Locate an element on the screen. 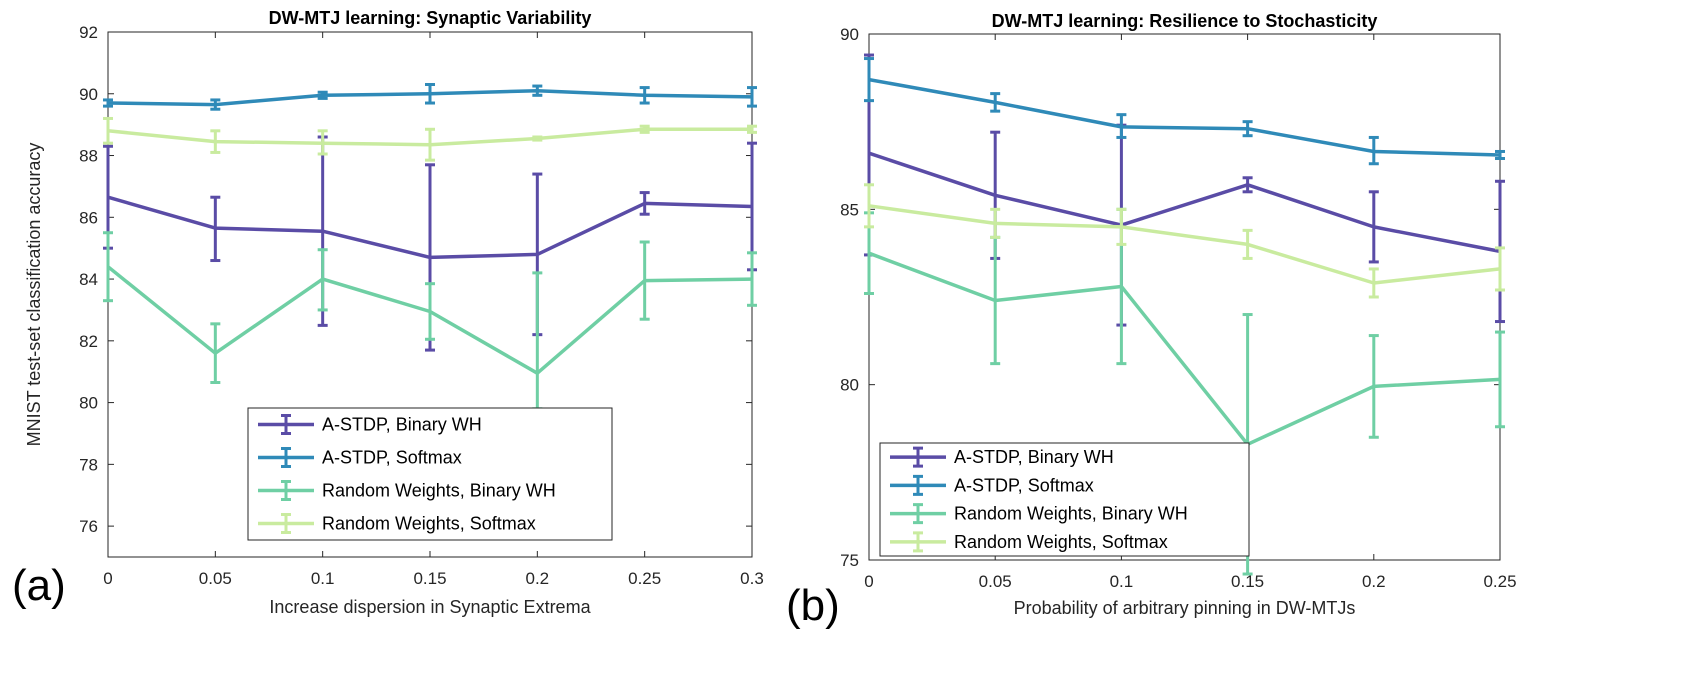 Image resolution: width=1705 pixels, height=693 pixels. y-tick-label: 76 is located at coordinates (88, 526).